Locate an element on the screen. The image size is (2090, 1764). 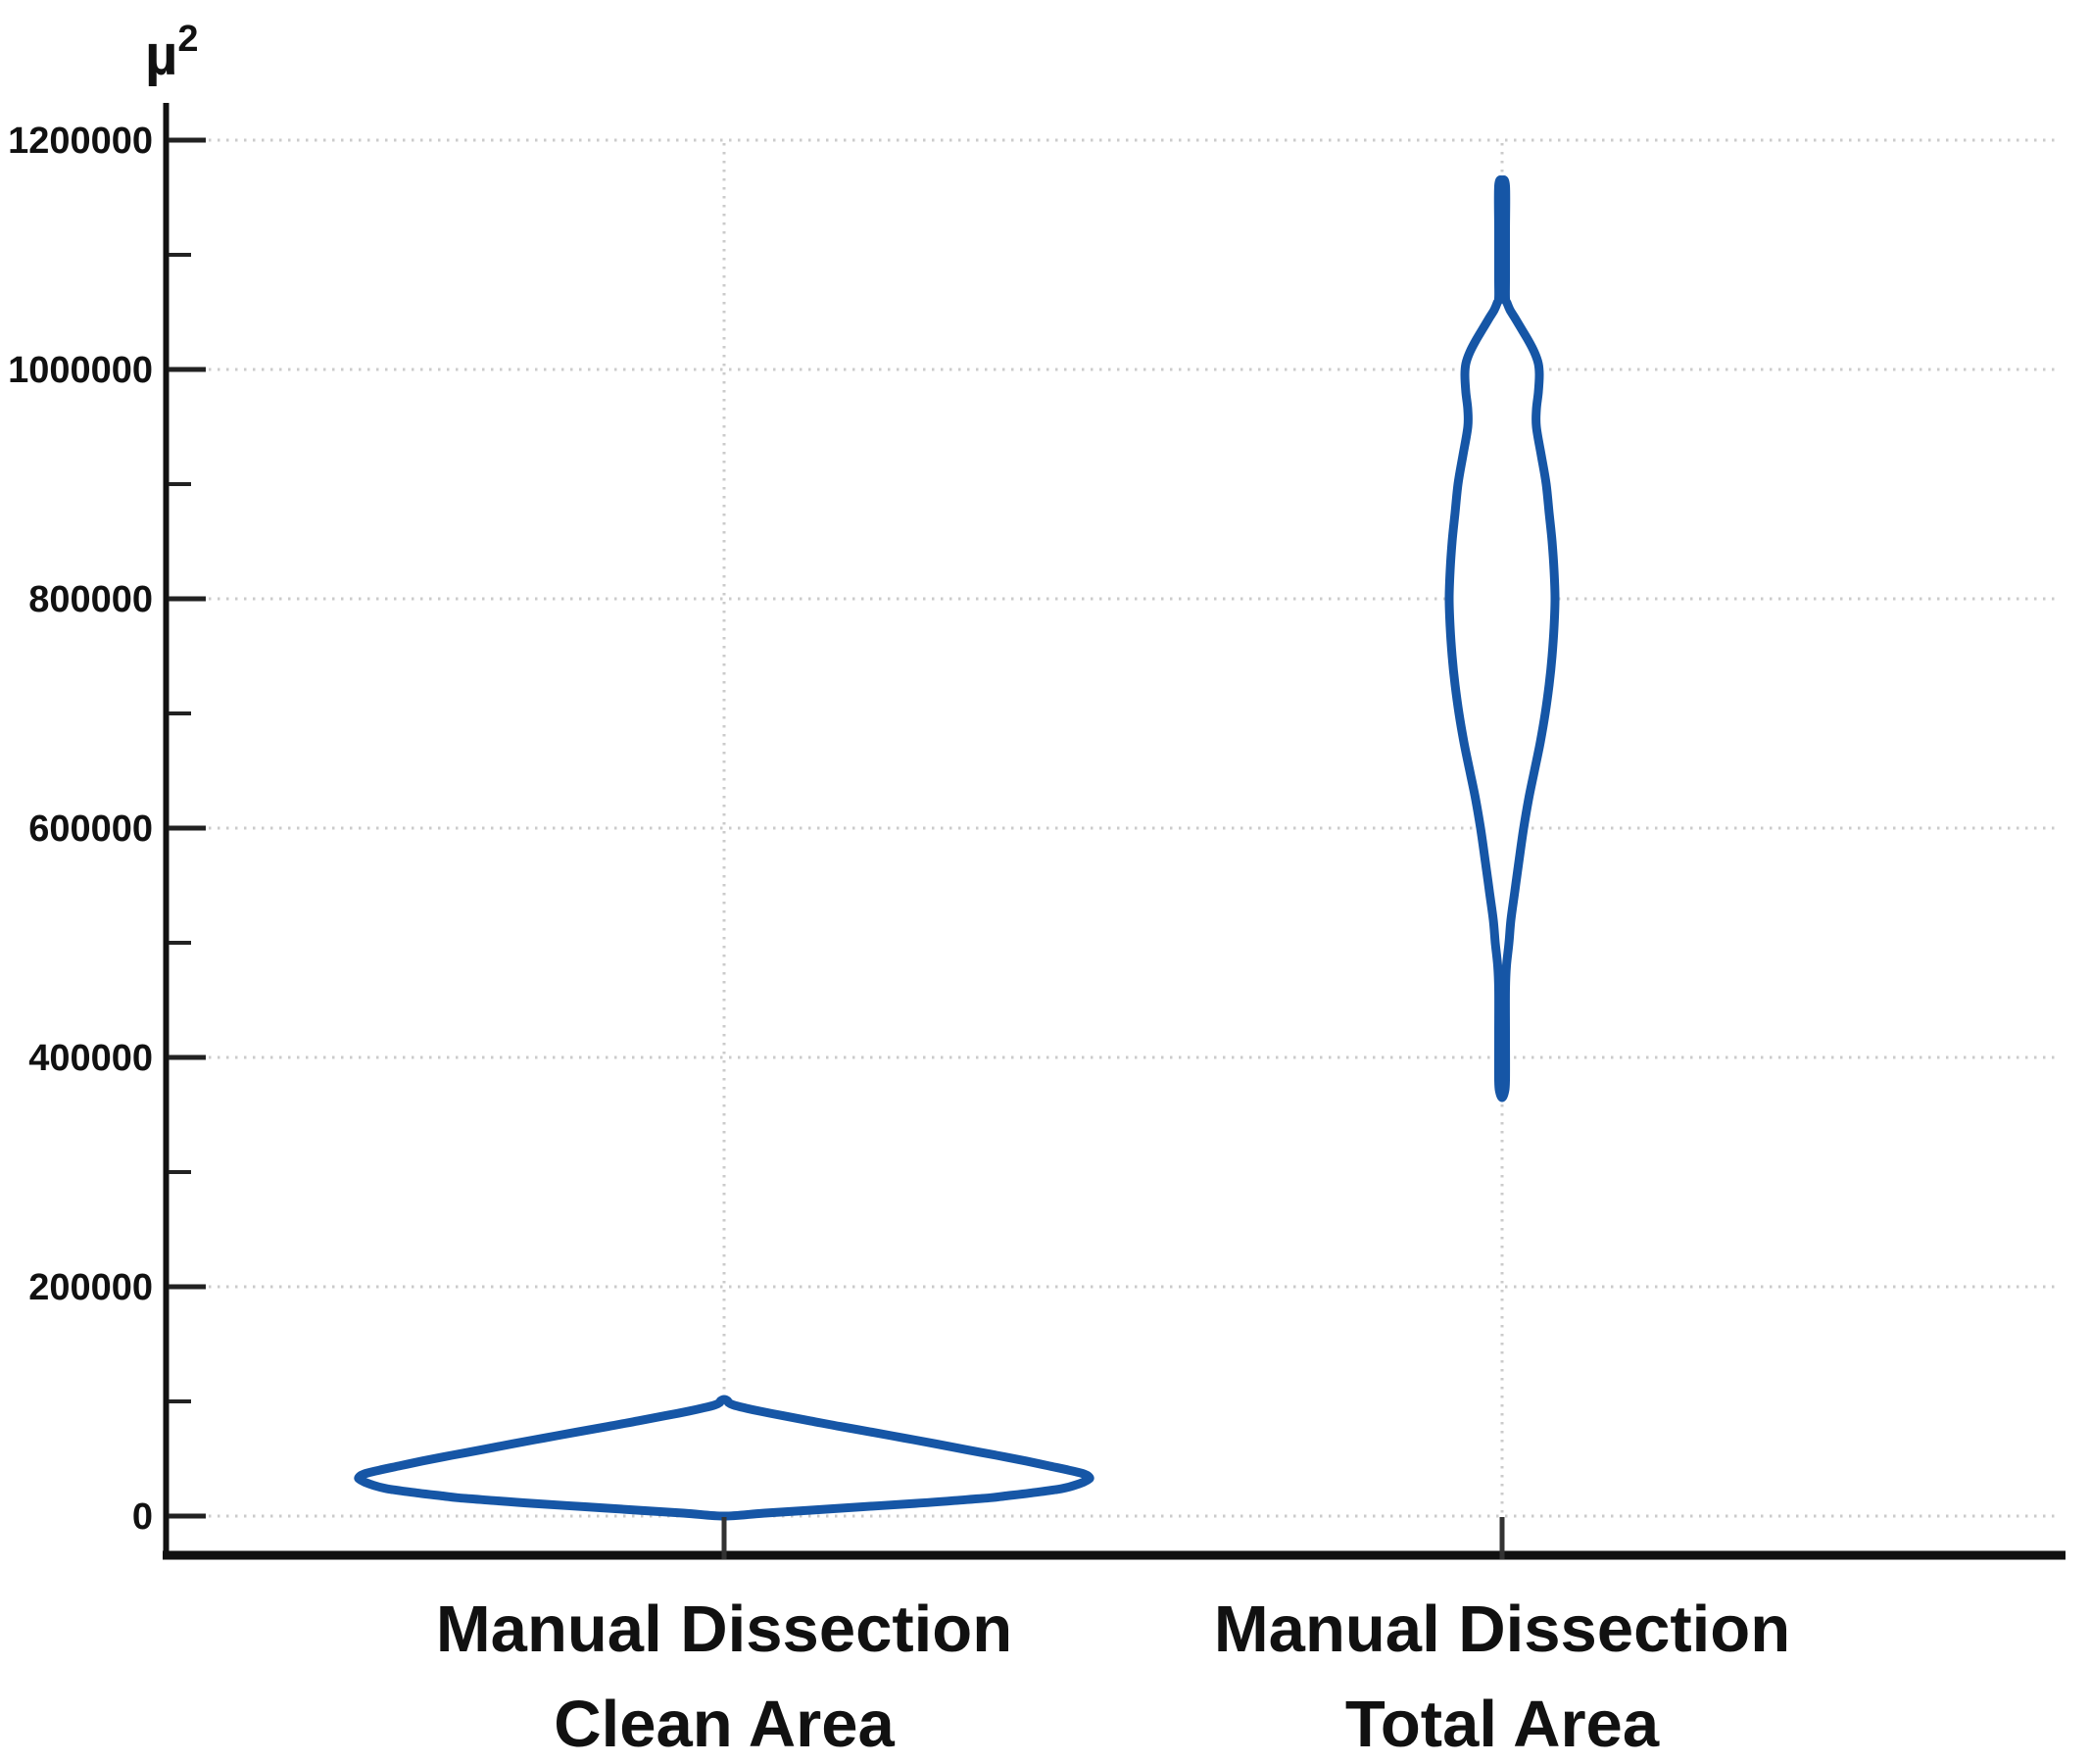
y-tick-label: 400000 is located at coordinates (90, 1058).